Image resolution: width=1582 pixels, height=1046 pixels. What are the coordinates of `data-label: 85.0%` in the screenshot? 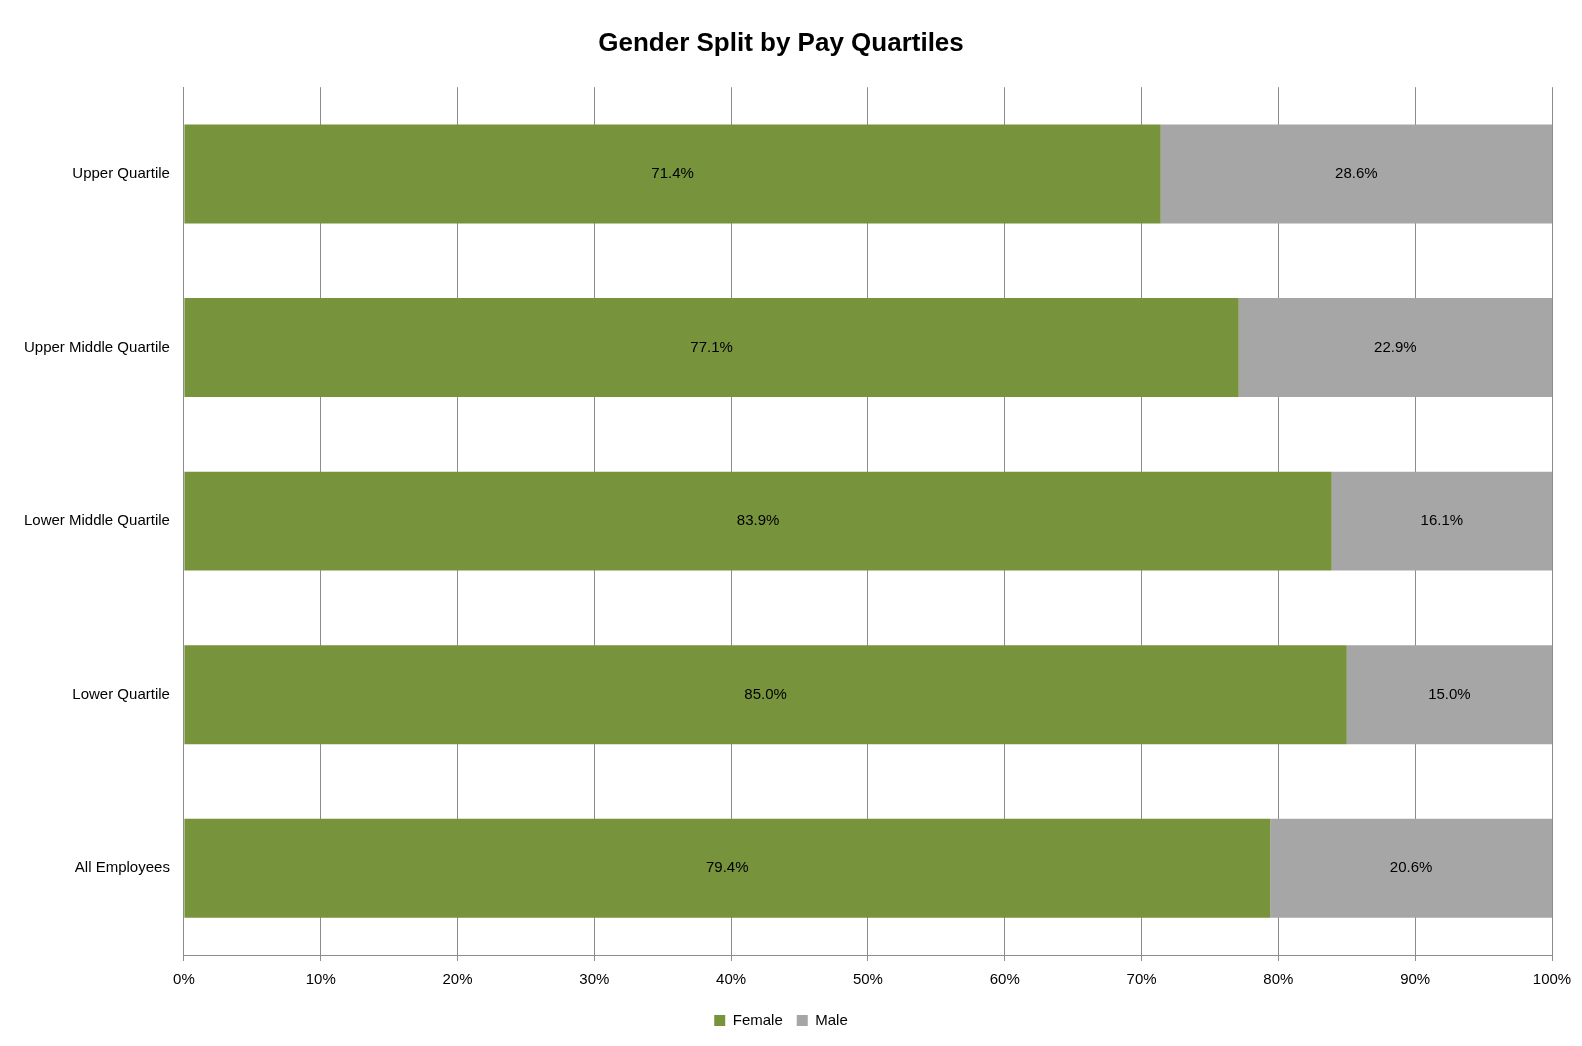 It's located at (765, 693).